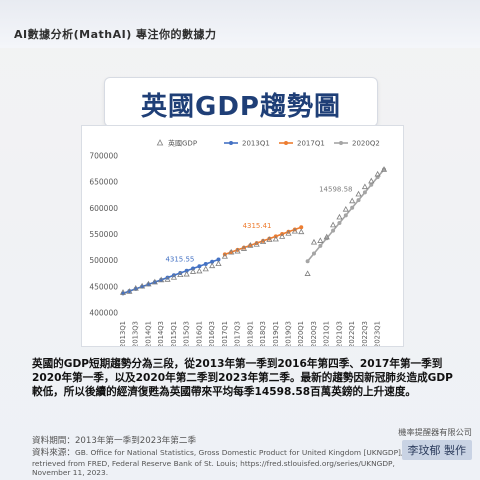 This screenshot has width=480, height=480. I want to click on chart-legend: 英國GDP 2013Q1 2017Q1 2020Q2, so click(268, 143).